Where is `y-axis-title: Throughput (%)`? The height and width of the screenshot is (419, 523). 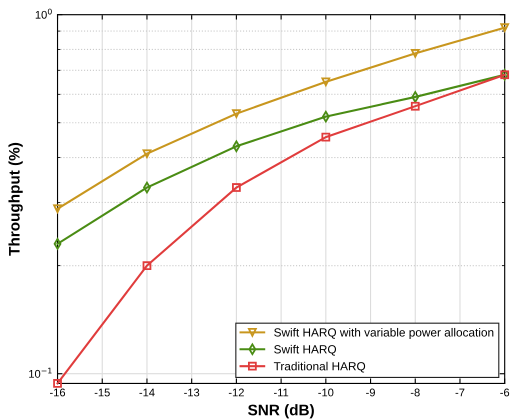 y-axis-title: Throughput (%) is located at coordinates (15, 199).